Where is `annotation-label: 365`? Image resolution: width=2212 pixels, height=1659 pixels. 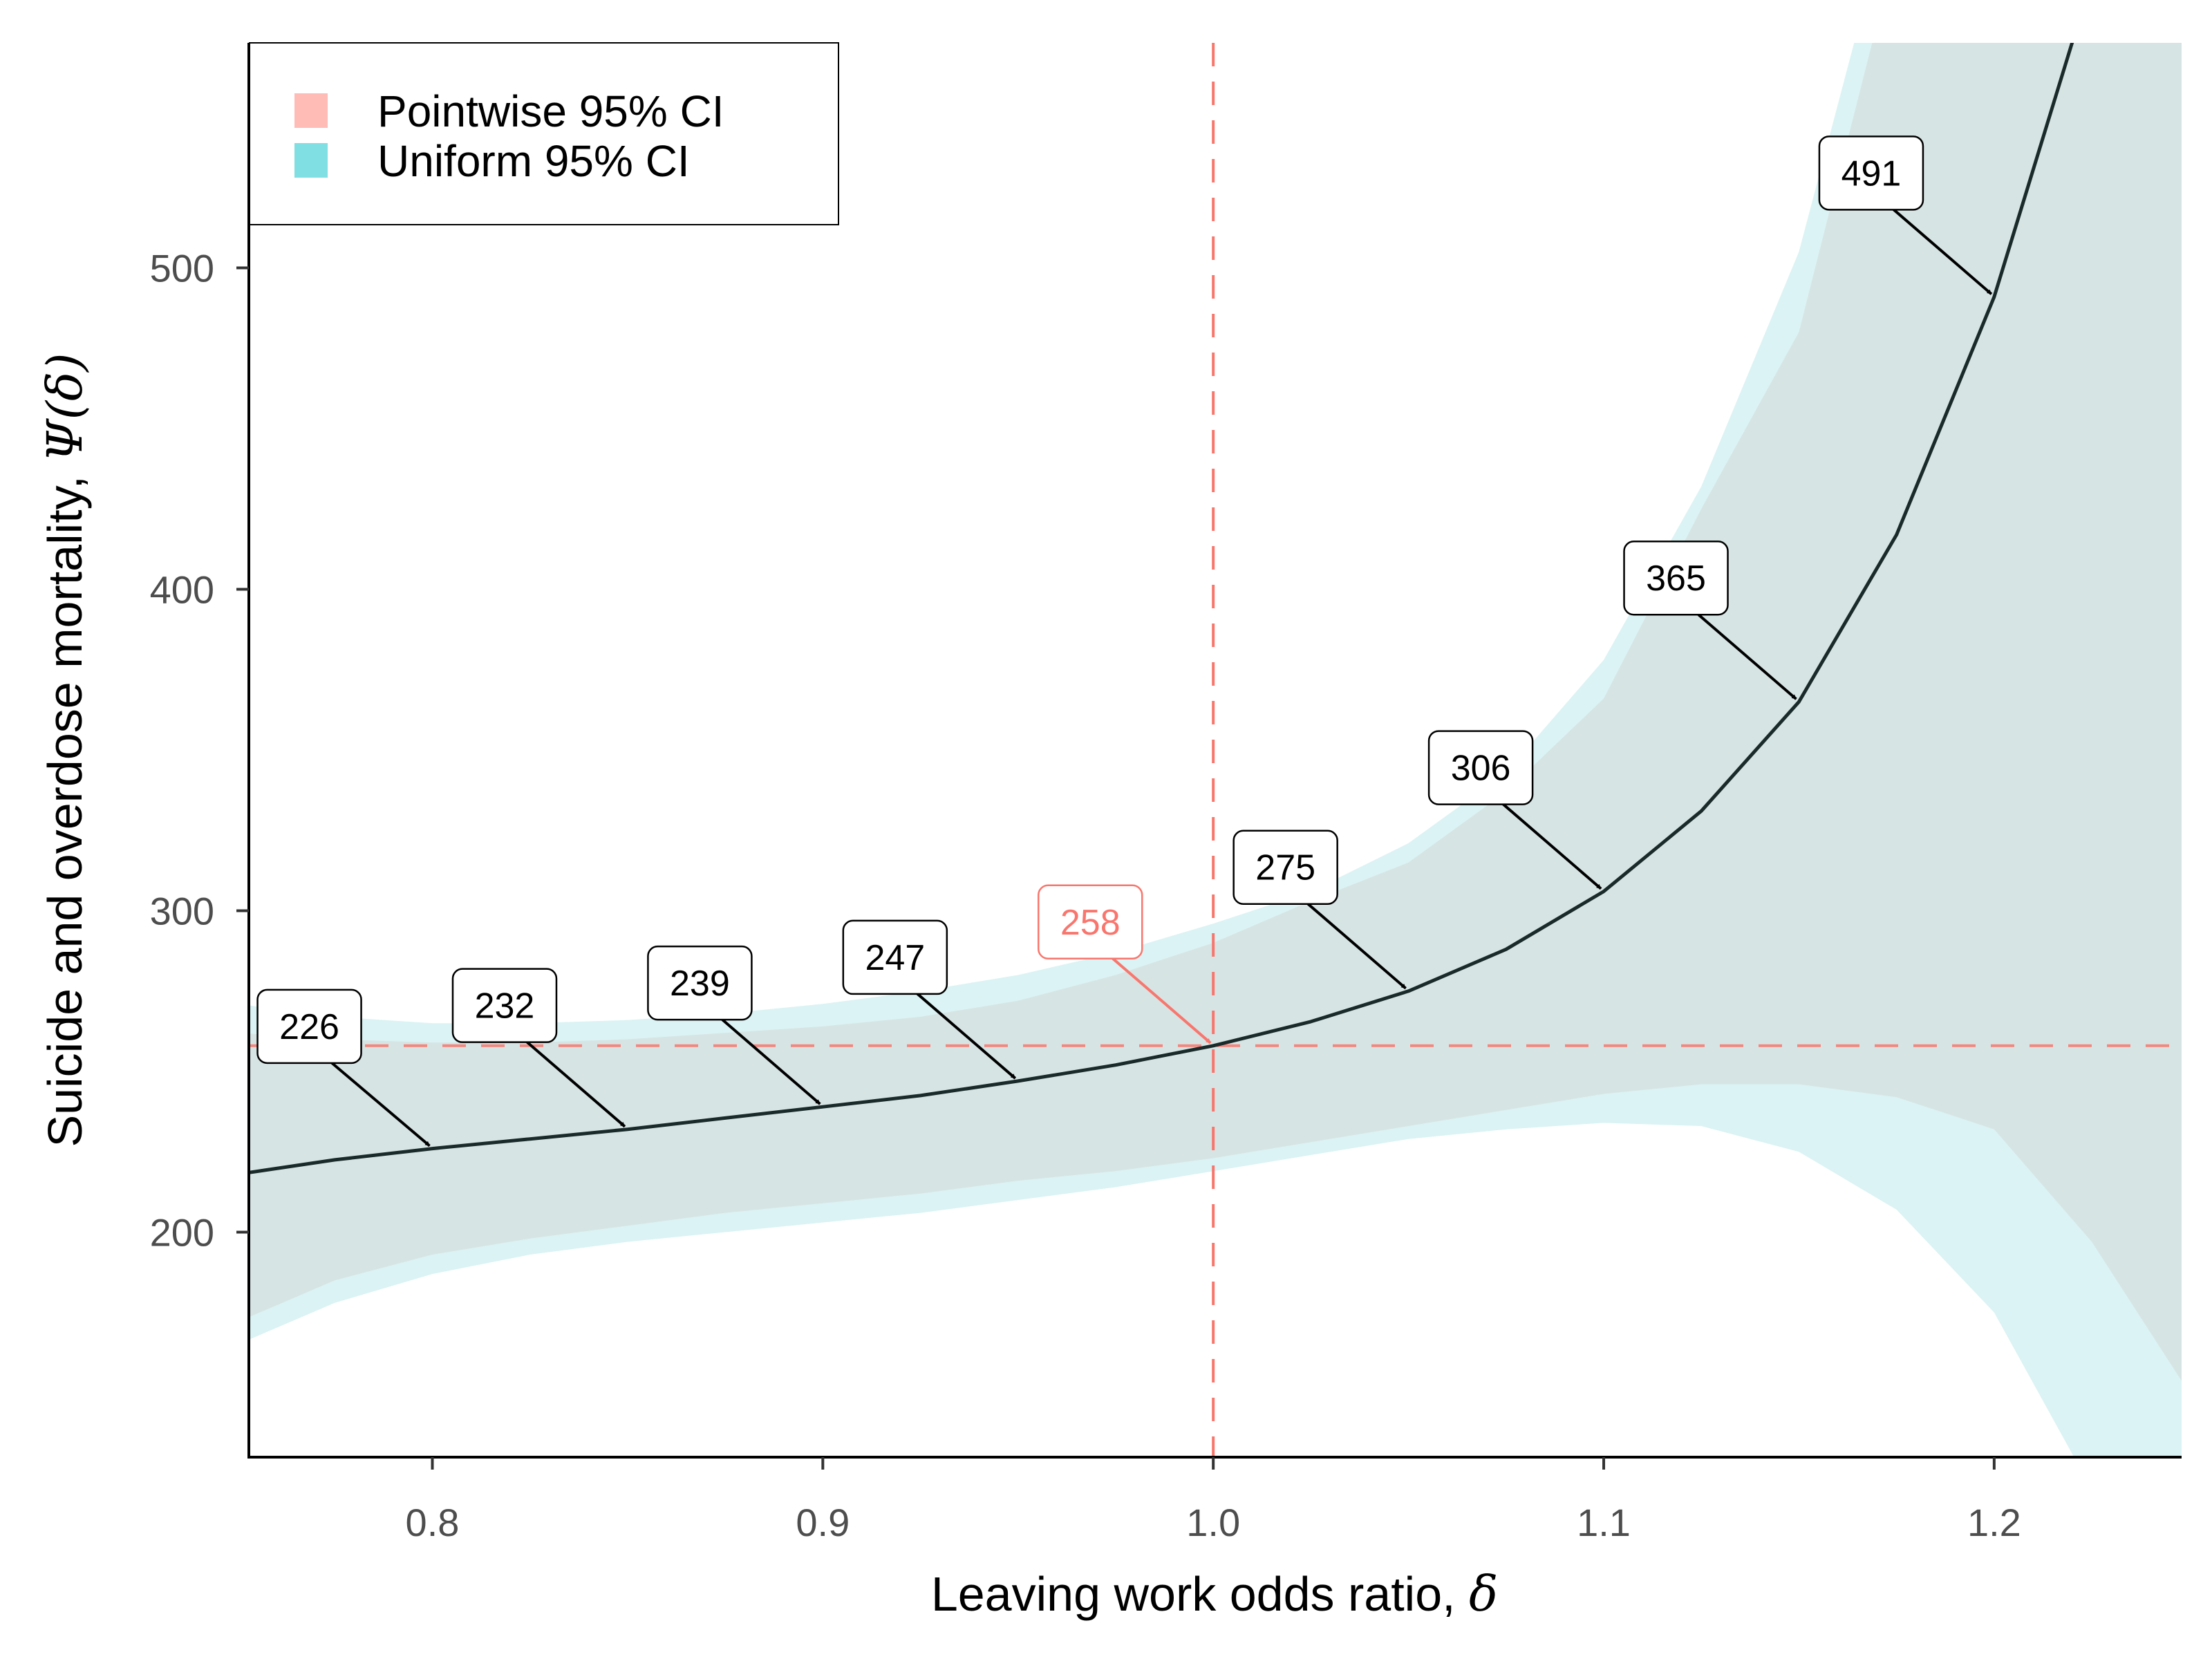
annotation-label: 365 is located at coordinates (1710, 620).